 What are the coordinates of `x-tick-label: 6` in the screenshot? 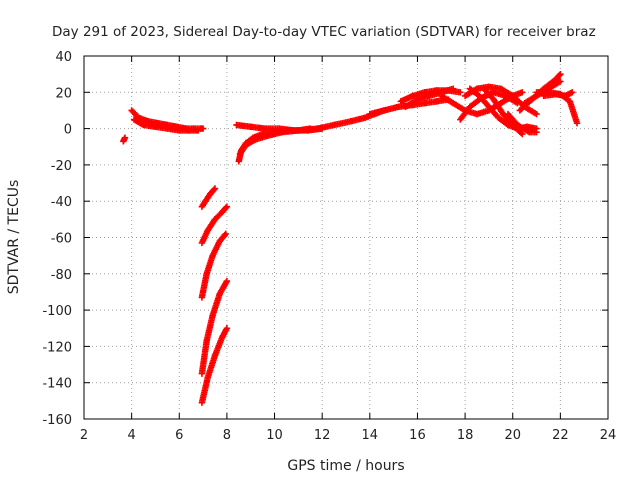 It's located at (179, 435).